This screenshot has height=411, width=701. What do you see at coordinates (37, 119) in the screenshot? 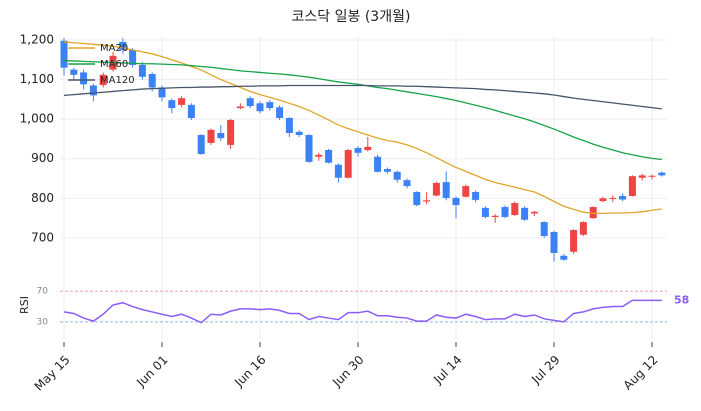
I see `y-tick-label: 1,000` at bounding box center [37, 119].